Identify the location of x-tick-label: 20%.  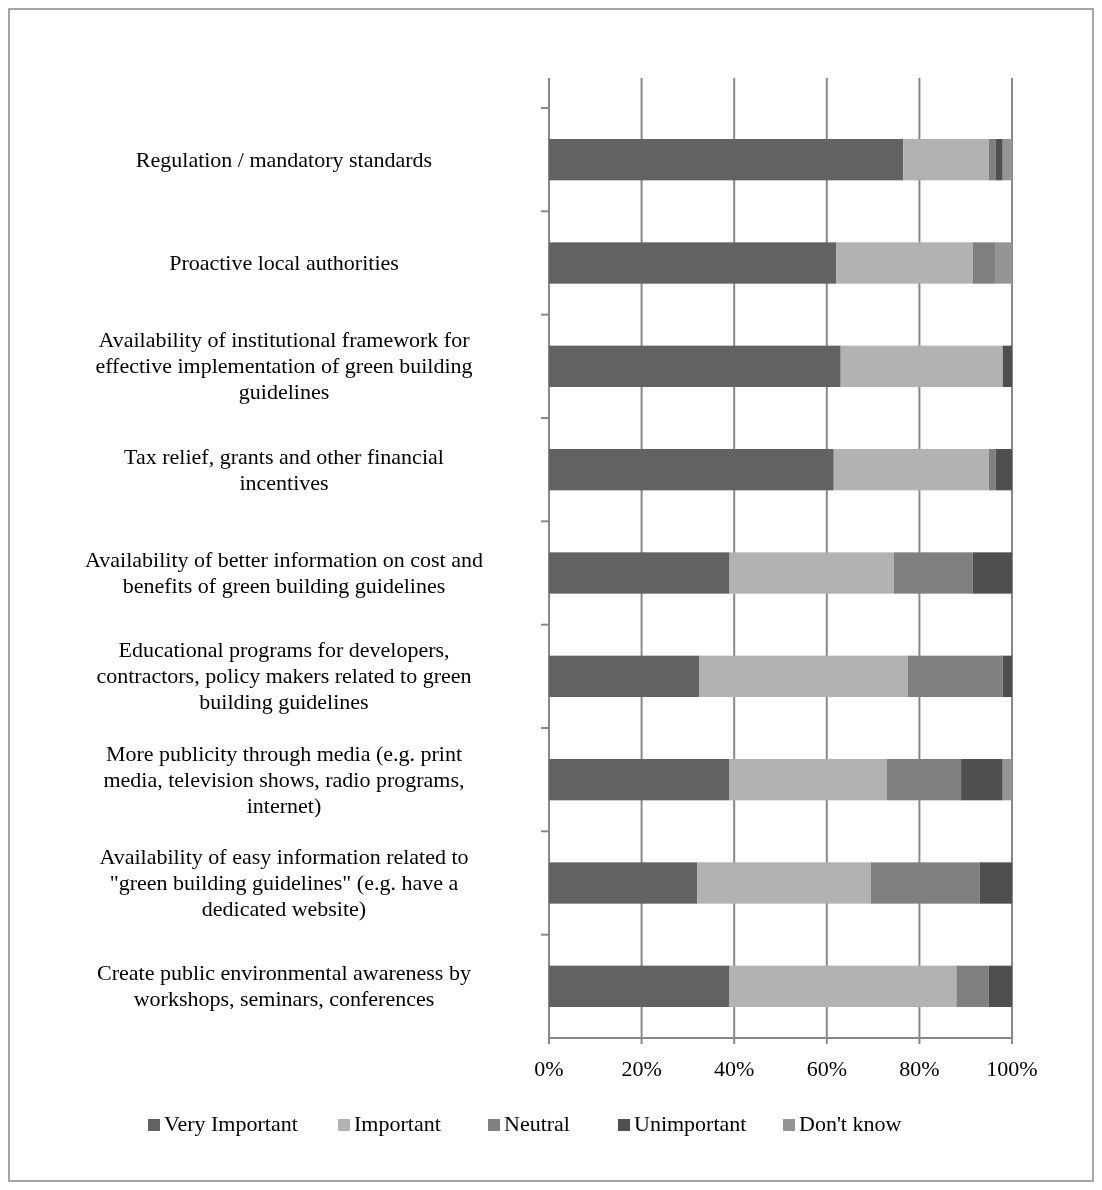
(641, 1068).